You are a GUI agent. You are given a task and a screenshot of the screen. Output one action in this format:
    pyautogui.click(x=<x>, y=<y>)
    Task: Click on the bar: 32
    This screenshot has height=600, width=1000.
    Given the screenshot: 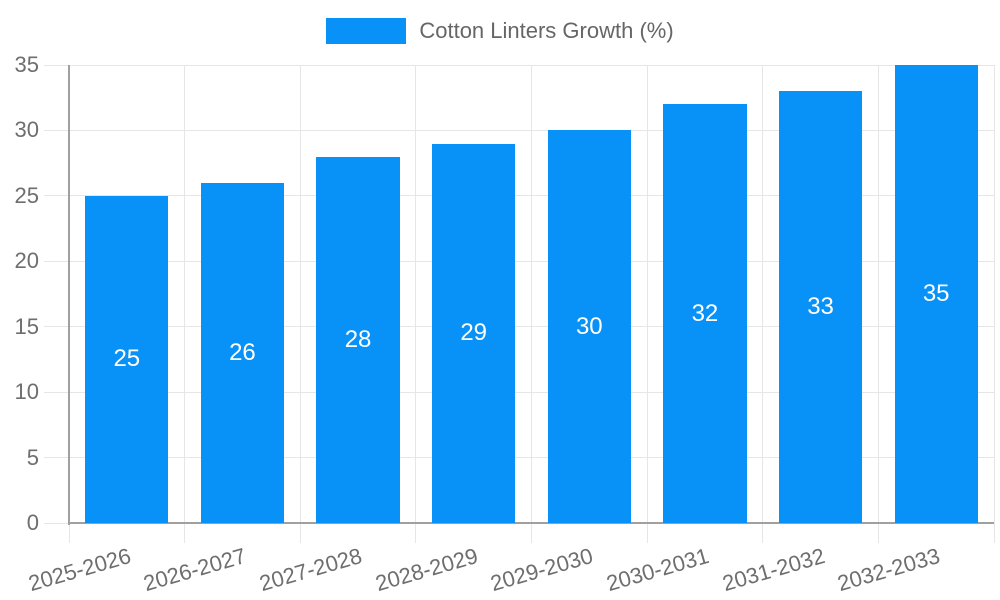 What is the action you would take?
    pyautogui.click(x=705, y=313)
    